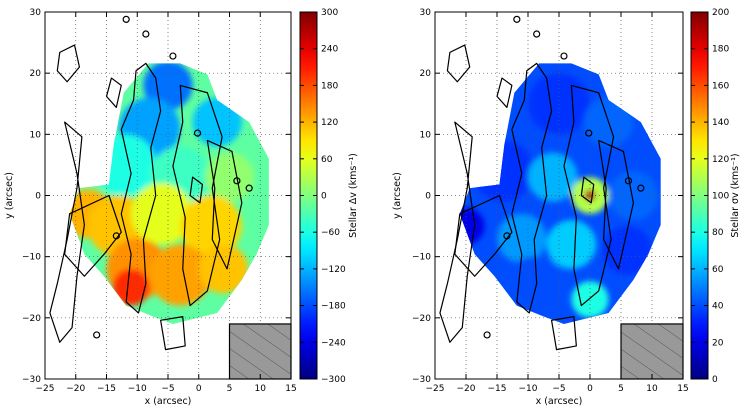 This screenshot has width=748, height=414. What do you see at coordinates (329, 13) in the screenshot?
I see `colorbar-tick-label: 300` at bounding box center [329, 13].